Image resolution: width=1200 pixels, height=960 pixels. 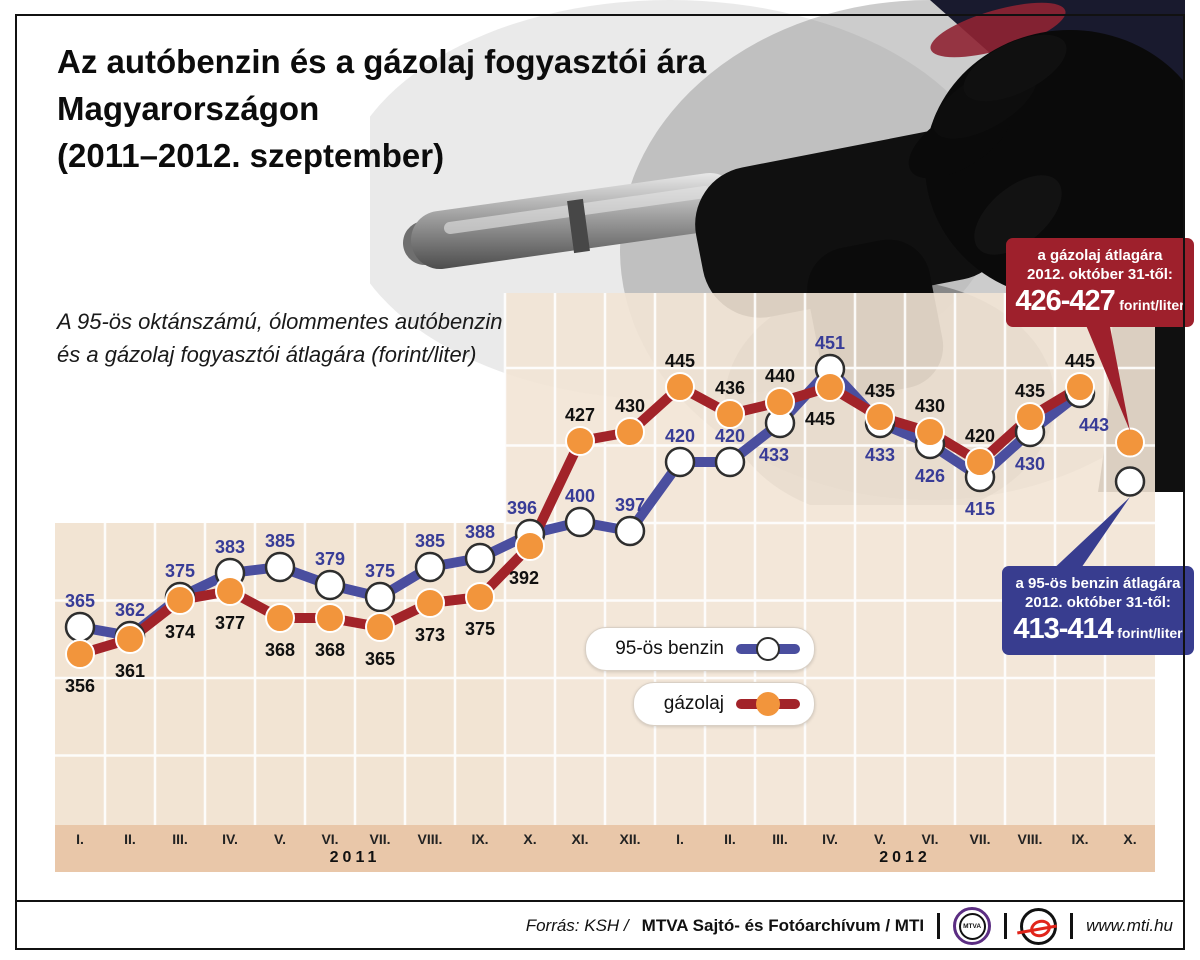 What do you see at coordinates (1098, 602) in the screenshot?
I see `petrol-callout-line2: 2012. október 31-től:` at bounding box center [1098, 602].